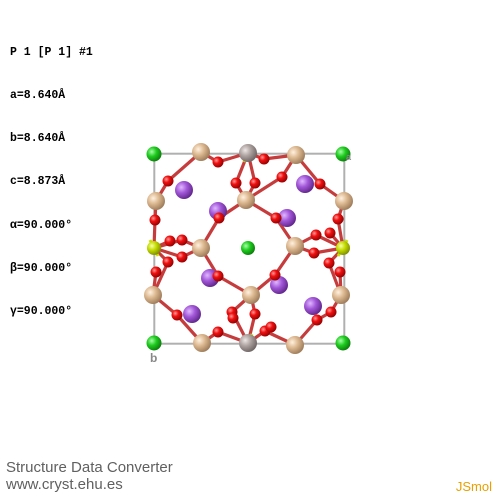 This screenshot has height=498, width=498. What do you see at coordinates (153, 358) in the screenshot?
I see `axis-label-b: b` at bounding box center [153, 358].